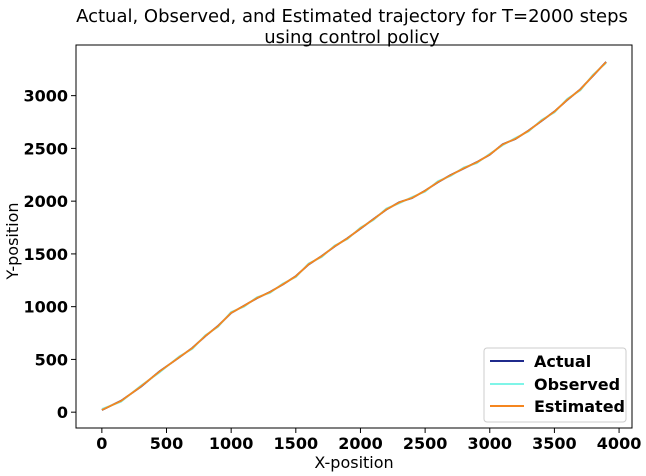  What do you see at coordinates (425, 443) in the screenshot?
I see `x-tick-label: 2500` at bounding box center [425, 443].